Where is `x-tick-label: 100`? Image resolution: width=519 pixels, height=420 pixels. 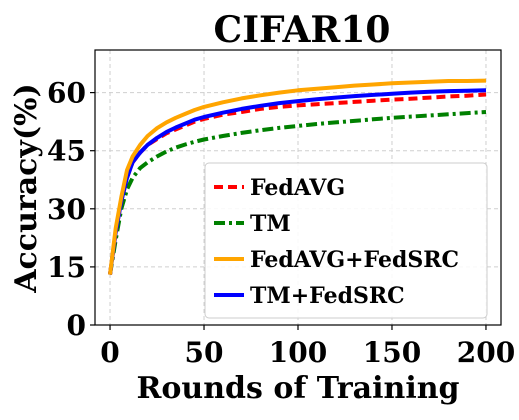
x-tick-label: 100 is located at coordinates (298, 352).